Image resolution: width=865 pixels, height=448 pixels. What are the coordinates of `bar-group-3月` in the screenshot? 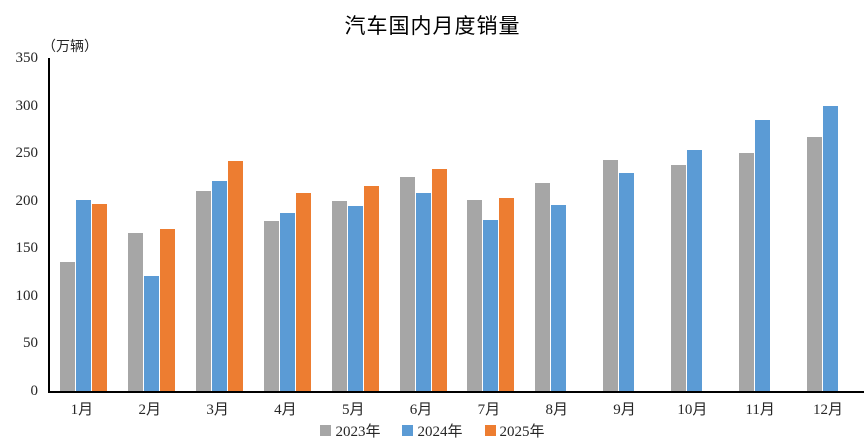 It's located at (220, 224).